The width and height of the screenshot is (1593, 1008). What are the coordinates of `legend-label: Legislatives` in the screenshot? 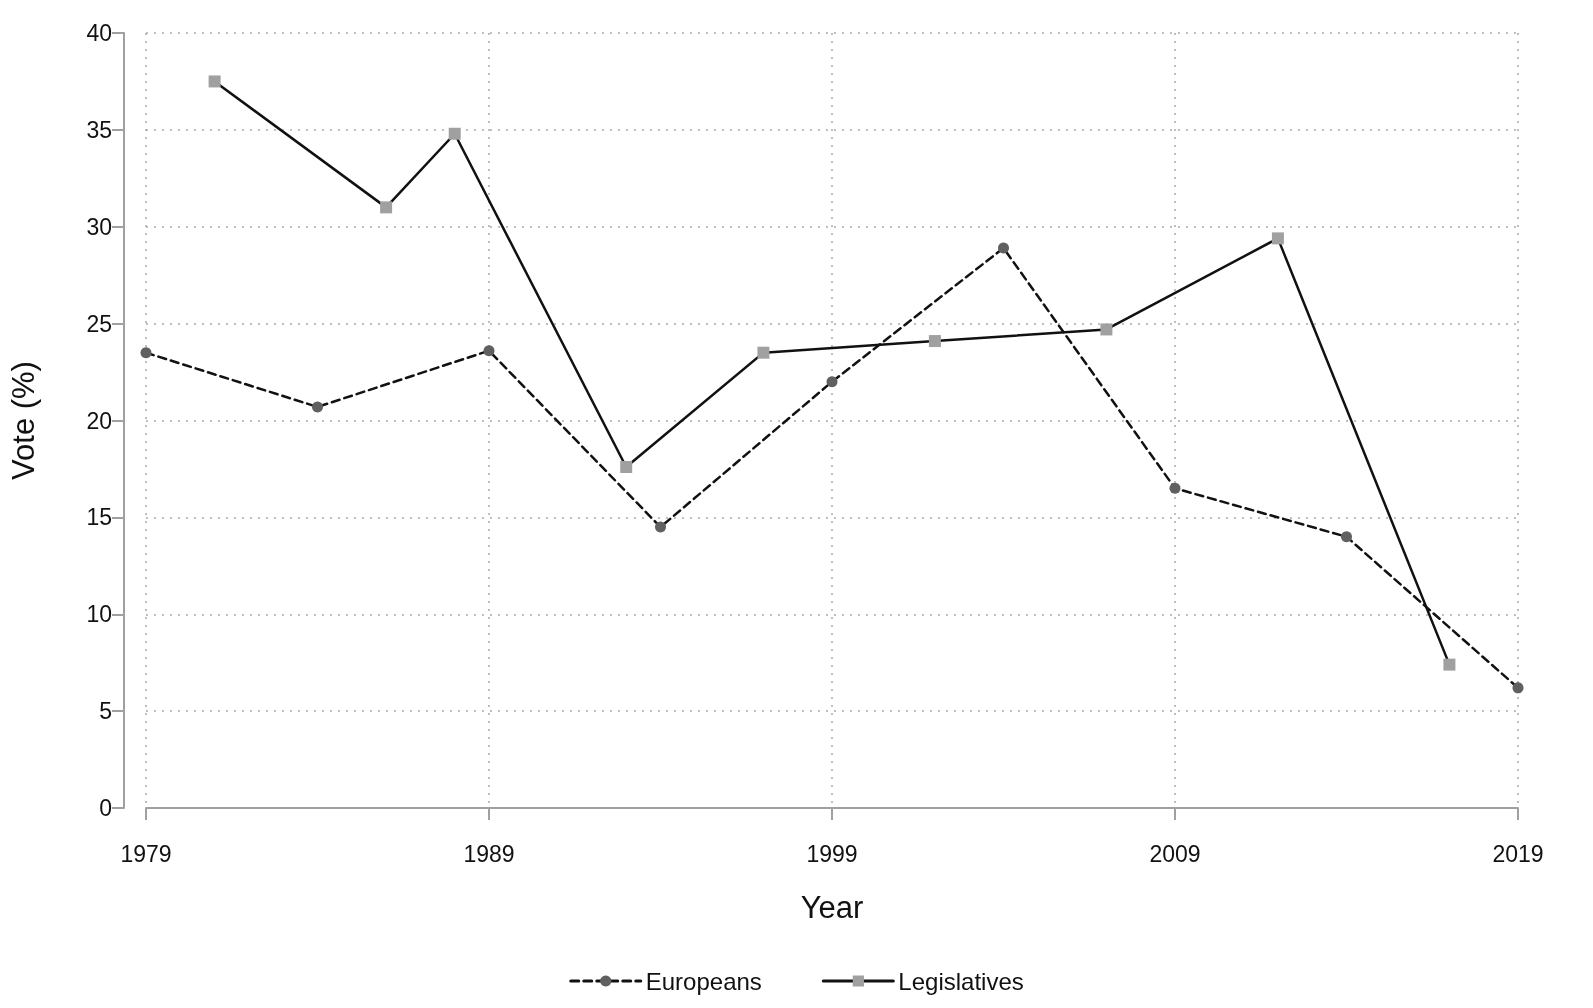 It's located at (961, 981).